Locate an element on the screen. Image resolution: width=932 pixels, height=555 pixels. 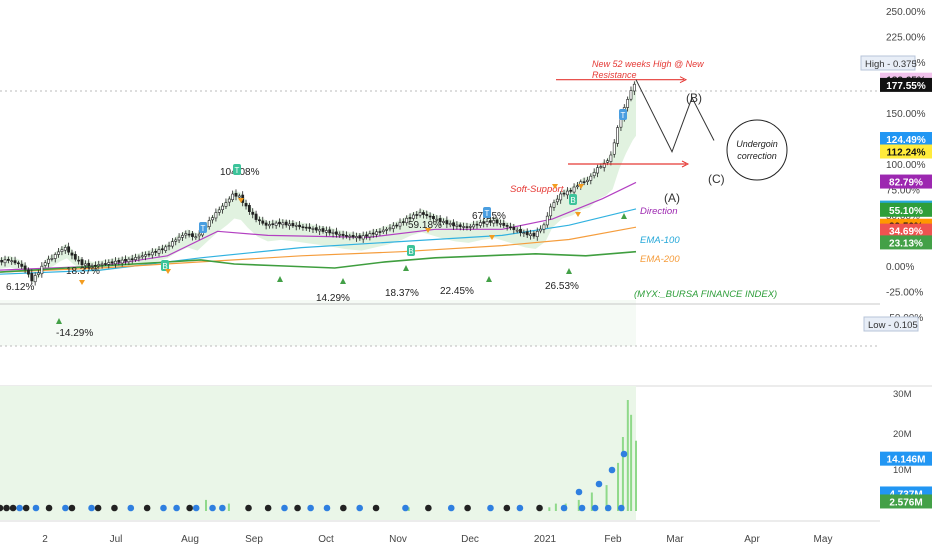
series-line-myx-bursa-finance-index is located at coordinates (318, 261).